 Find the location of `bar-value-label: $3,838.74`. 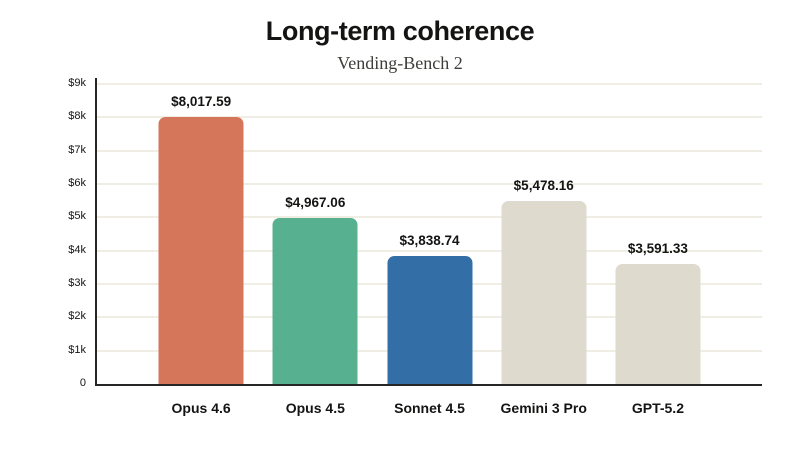

bar-value-label: $3,838.74 is located at coordinates (429, 241).